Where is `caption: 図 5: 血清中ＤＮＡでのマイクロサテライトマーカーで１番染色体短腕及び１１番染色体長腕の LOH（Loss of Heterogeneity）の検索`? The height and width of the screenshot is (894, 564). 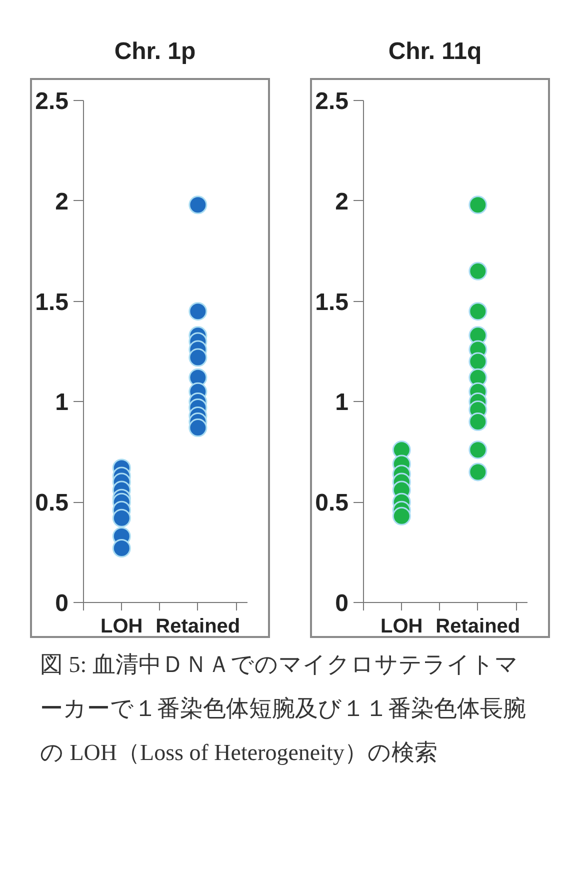
caption: 図 5: 血清中ＤＮＡでのマイクロサテライトマーカーで１番染色体短腕及び１１番染色体長腕の LOH（Loss of Heterogeneity）の検索 is located at coordinates (283, 709).